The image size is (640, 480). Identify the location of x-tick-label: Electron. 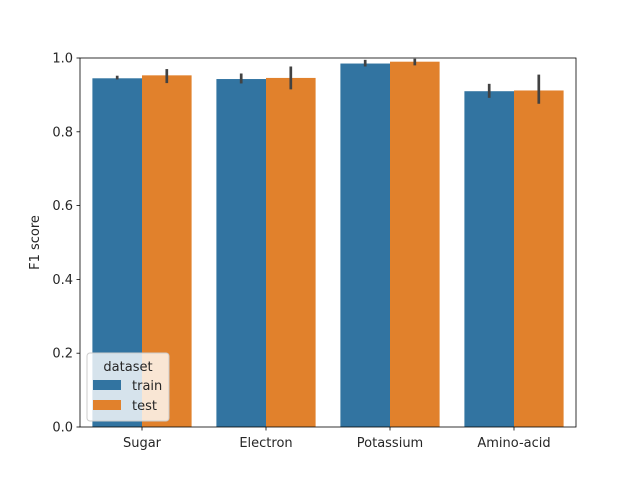
(265, 443).